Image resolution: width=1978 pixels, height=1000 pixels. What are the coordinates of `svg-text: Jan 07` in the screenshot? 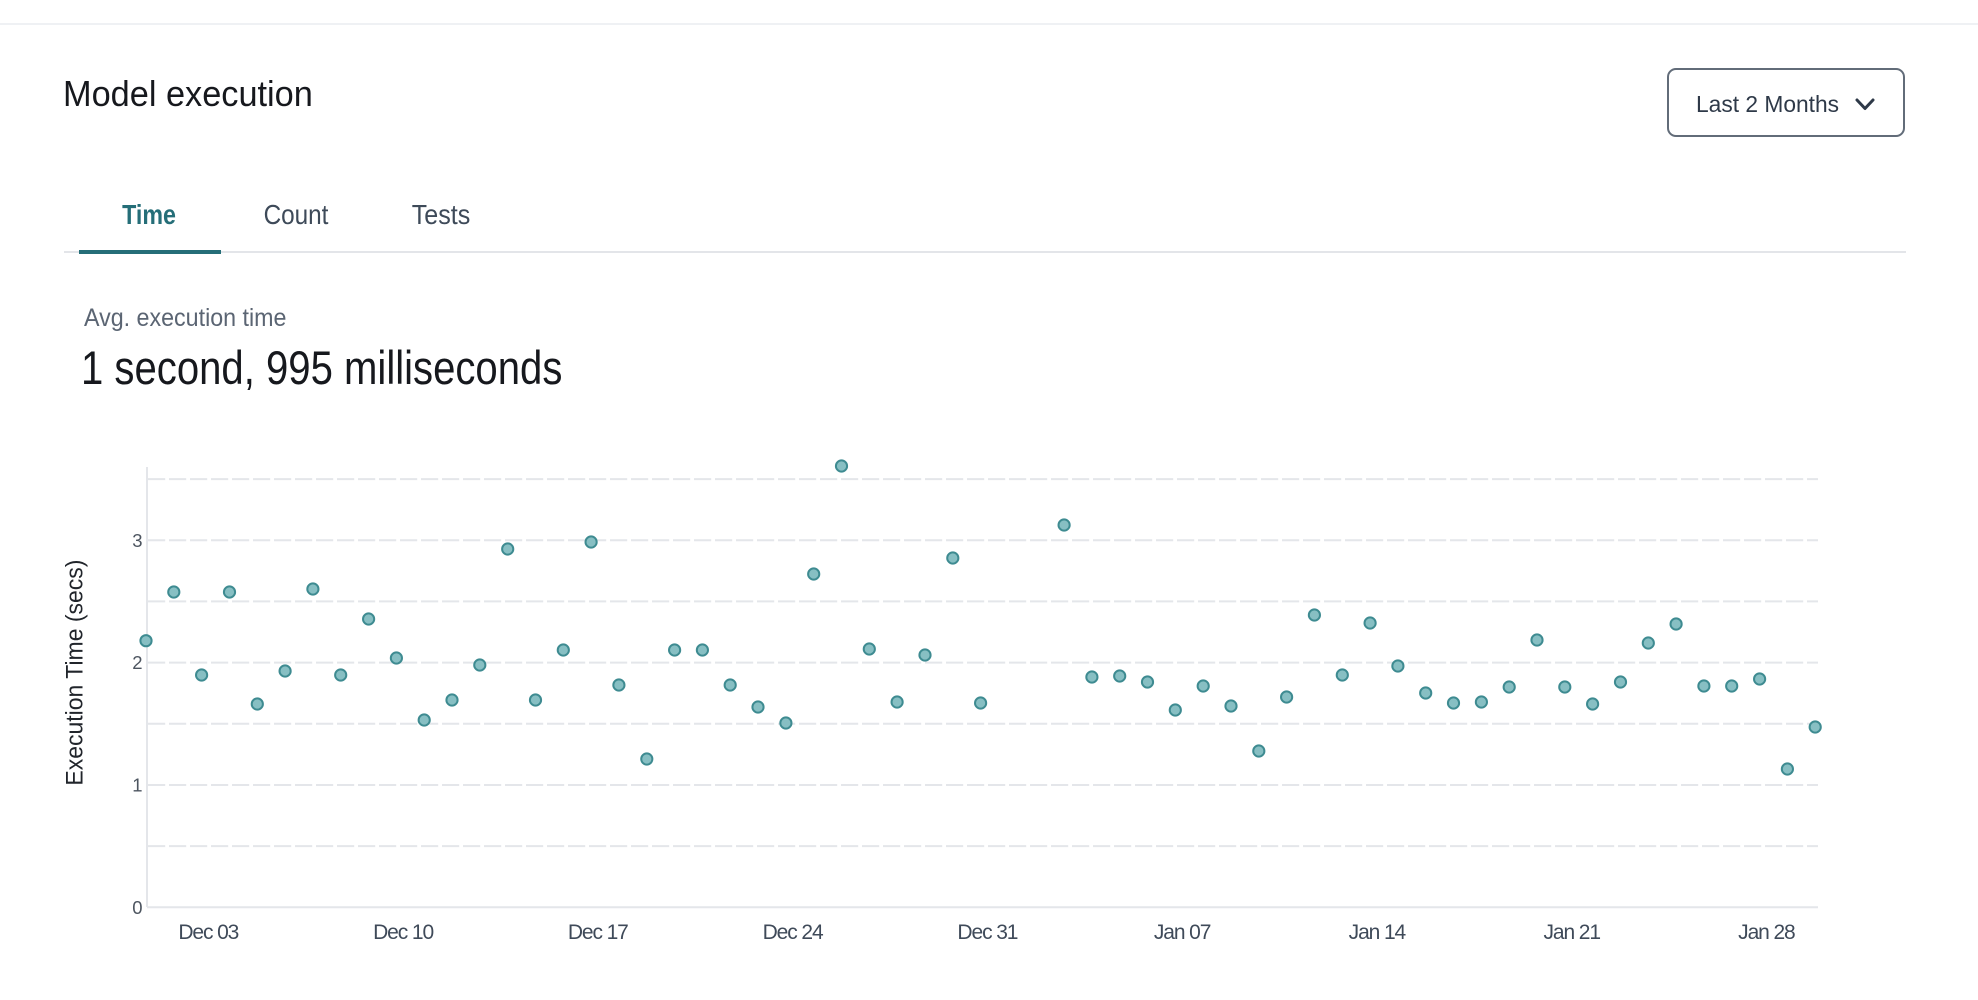 It's located at (1182, 932).